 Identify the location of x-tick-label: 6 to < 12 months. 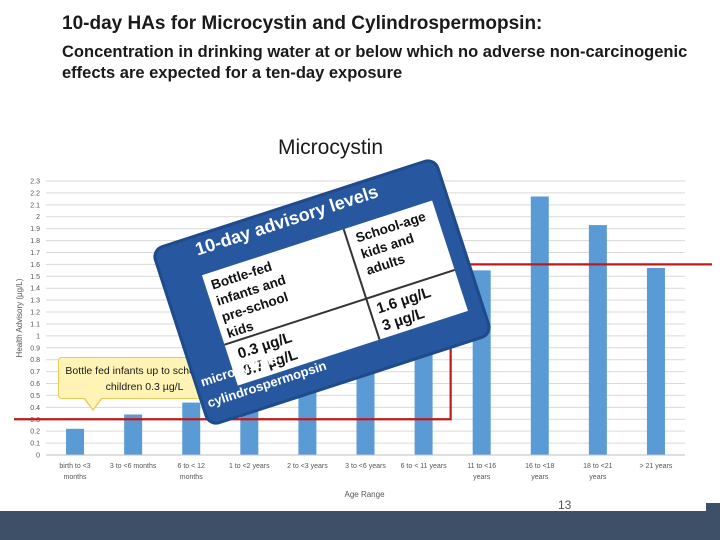
(192, 472).